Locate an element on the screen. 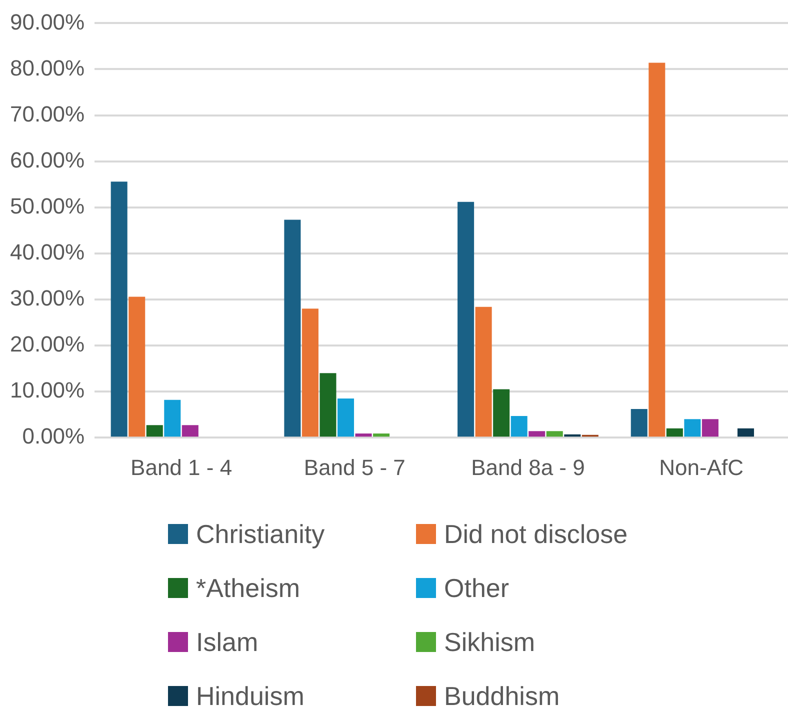 Image resolution: width=788 pixels, height=716 pixels. legend-label: Buddhism is located at coordinates (502, 696).